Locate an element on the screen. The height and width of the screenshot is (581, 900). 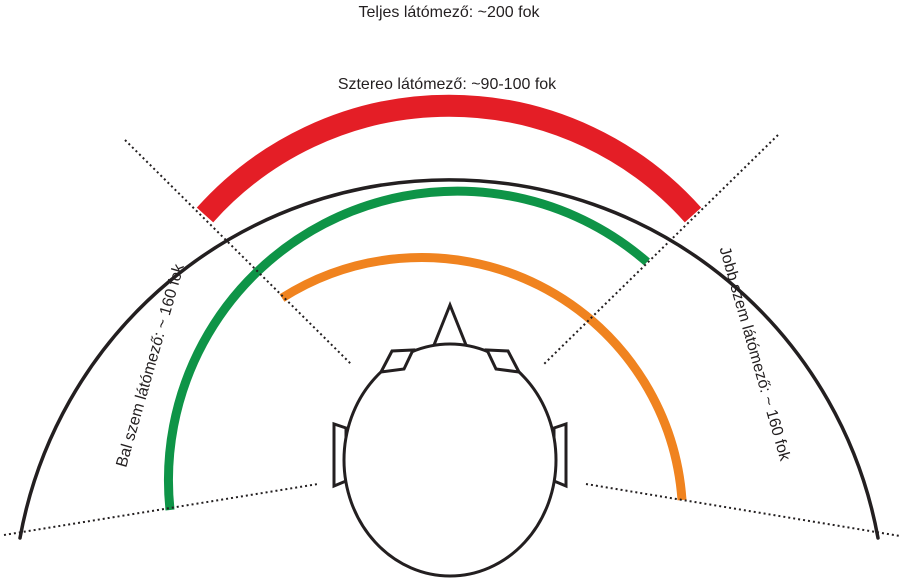
left-eye-field-label: Bal szem látómező: ~ 160 fok is located at coordinates (151, 365).